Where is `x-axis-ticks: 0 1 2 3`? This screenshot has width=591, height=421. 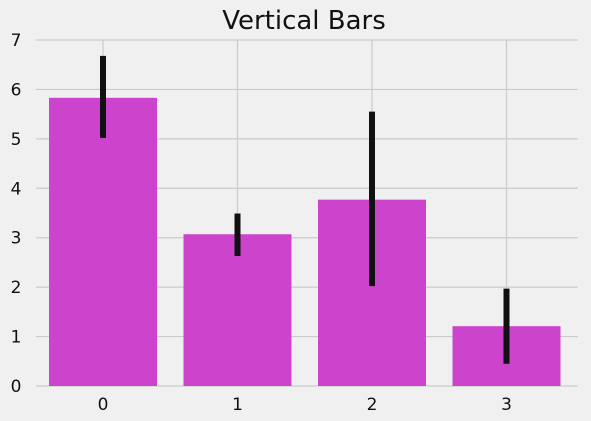 x-axis-ticks: 0 1 2 3 is located at coordinates (305, 405).